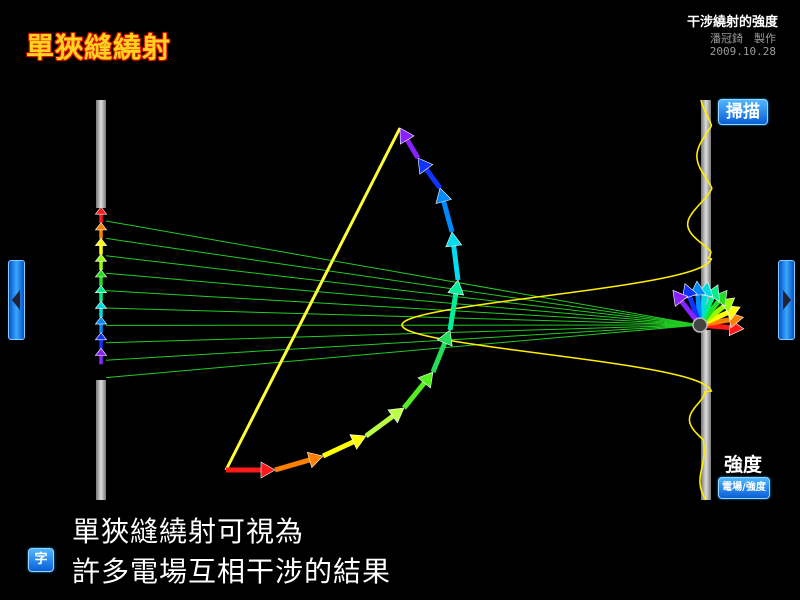 The height and width of the screenshot is (600, 800). Describe the element at coordinates (99, 47) in the screenshot. I see `page-title: 單狹縫繞射` at that location.